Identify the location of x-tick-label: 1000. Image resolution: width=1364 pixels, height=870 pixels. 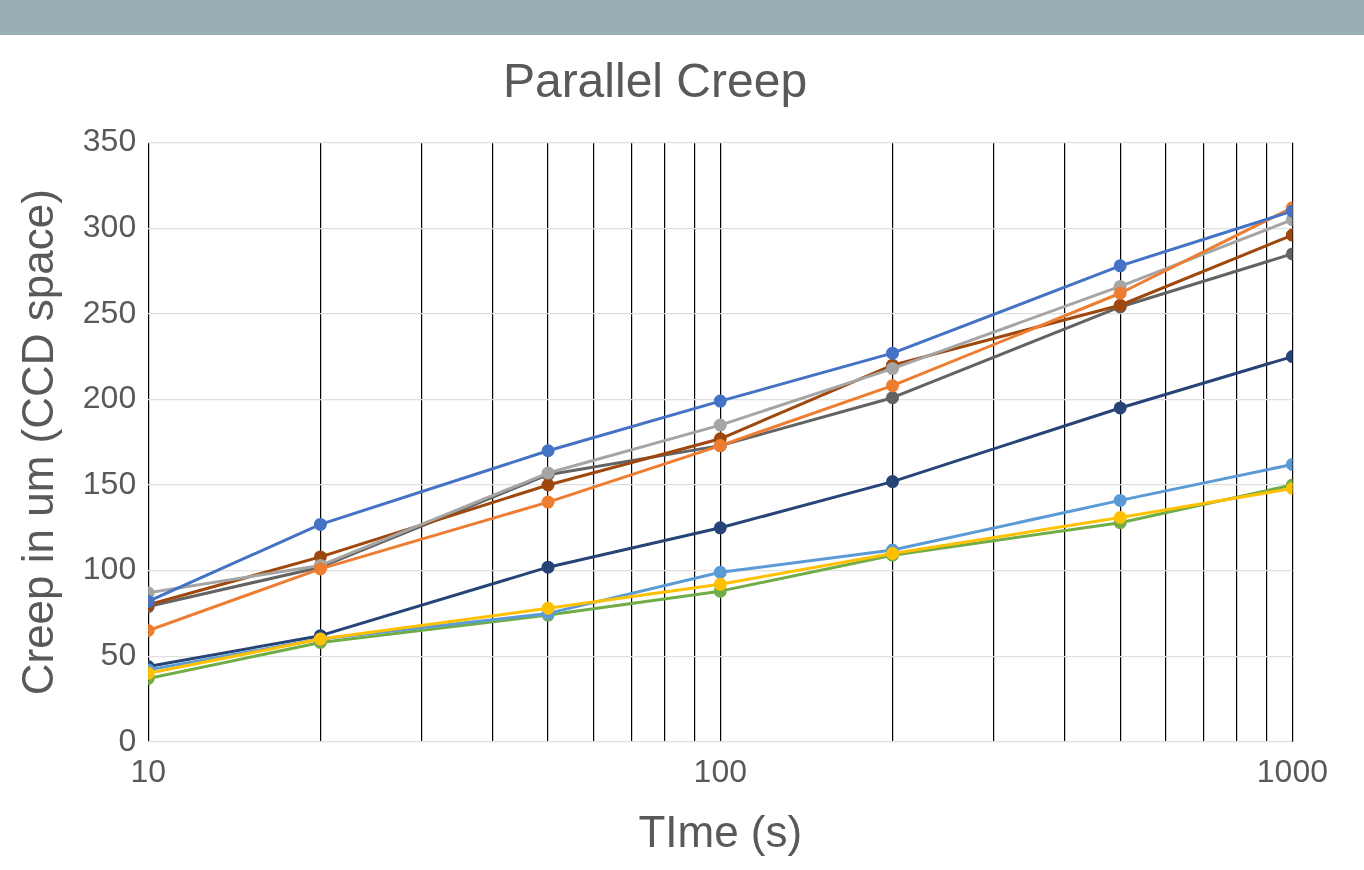
(1292, 770).